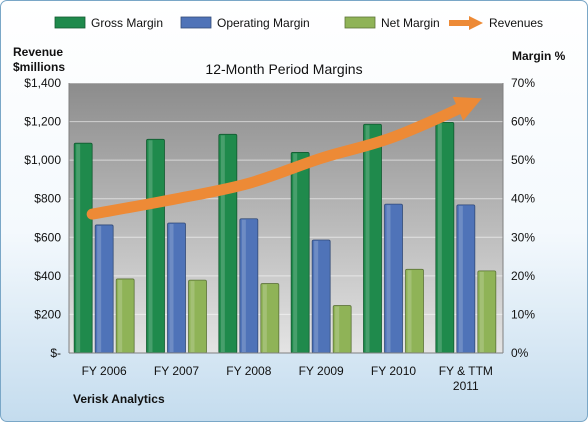  What do you see at coordinates (39, 67) in the screenshot?
I see `left-axis-label-line2: $millions` at bounding box center [39, 67].